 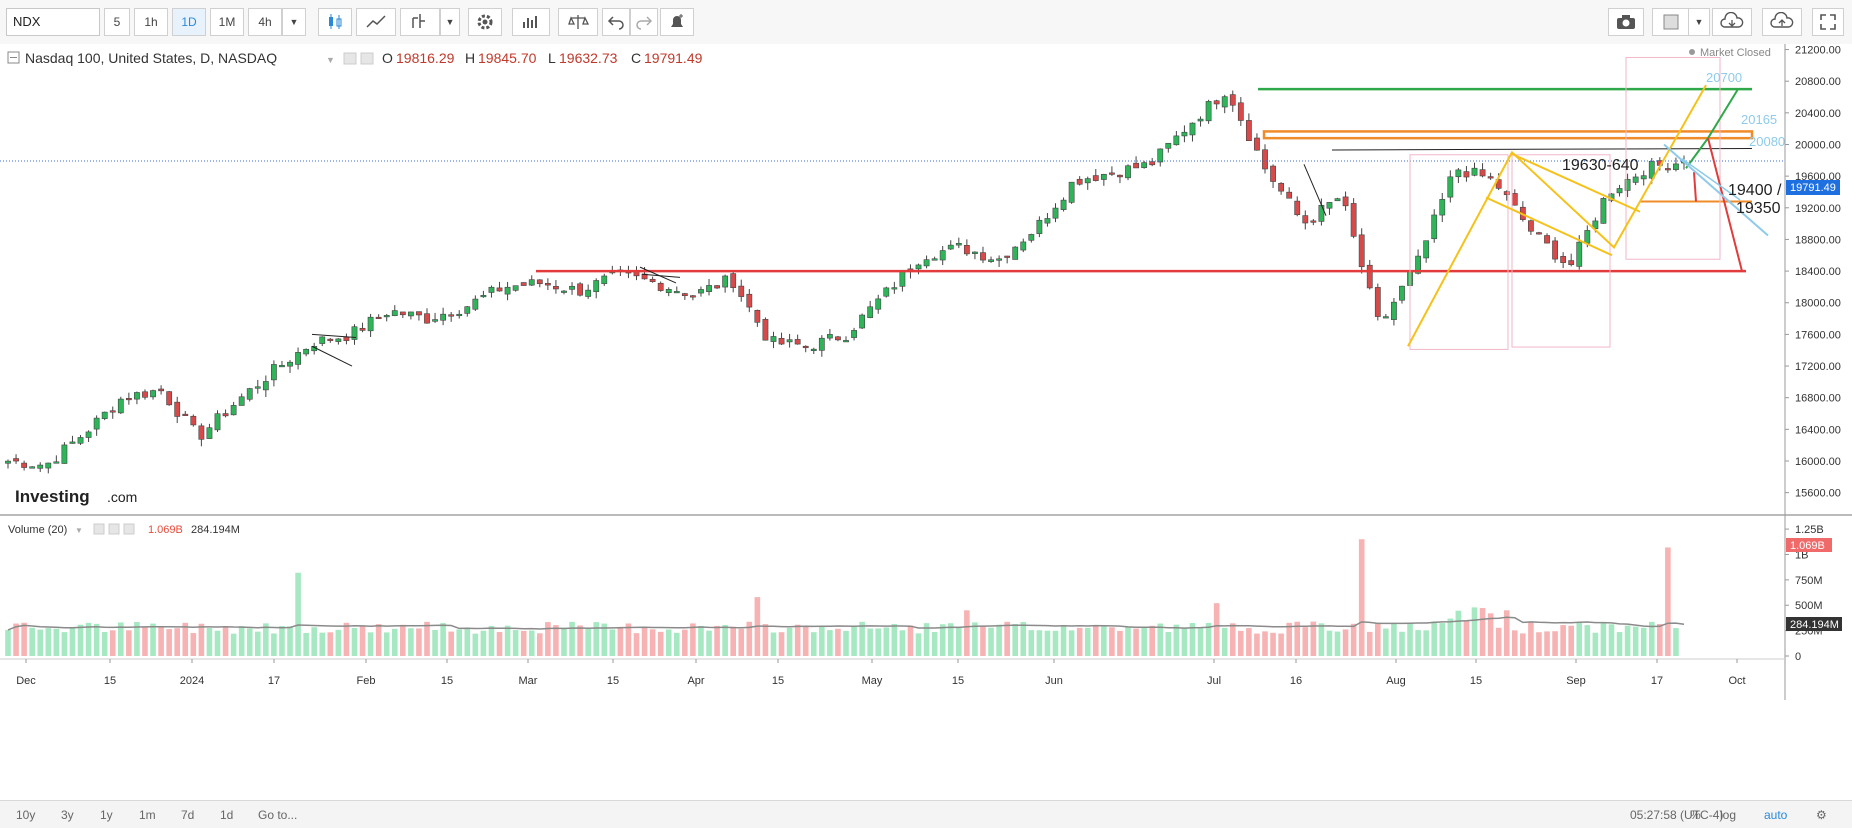 What do you see at coordinates (677, 22) in the screenshot?
I see `alert-icon` at bounding box center [677, 22].